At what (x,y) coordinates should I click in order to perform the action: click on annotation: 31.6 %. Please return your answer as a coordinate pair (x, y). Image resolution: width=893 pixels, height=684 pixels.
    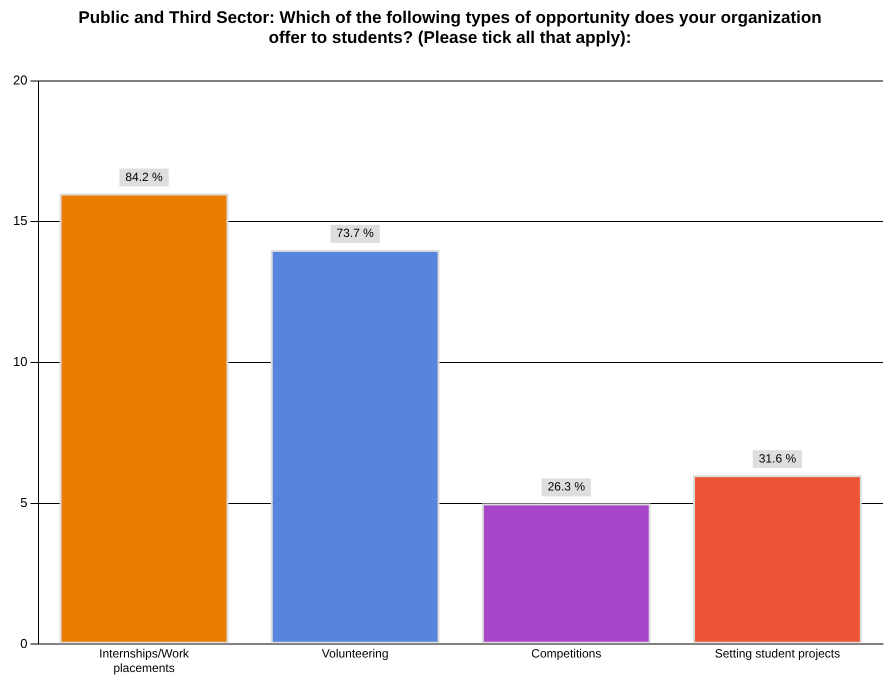
    Looking at the image, I should click on (777, 458).